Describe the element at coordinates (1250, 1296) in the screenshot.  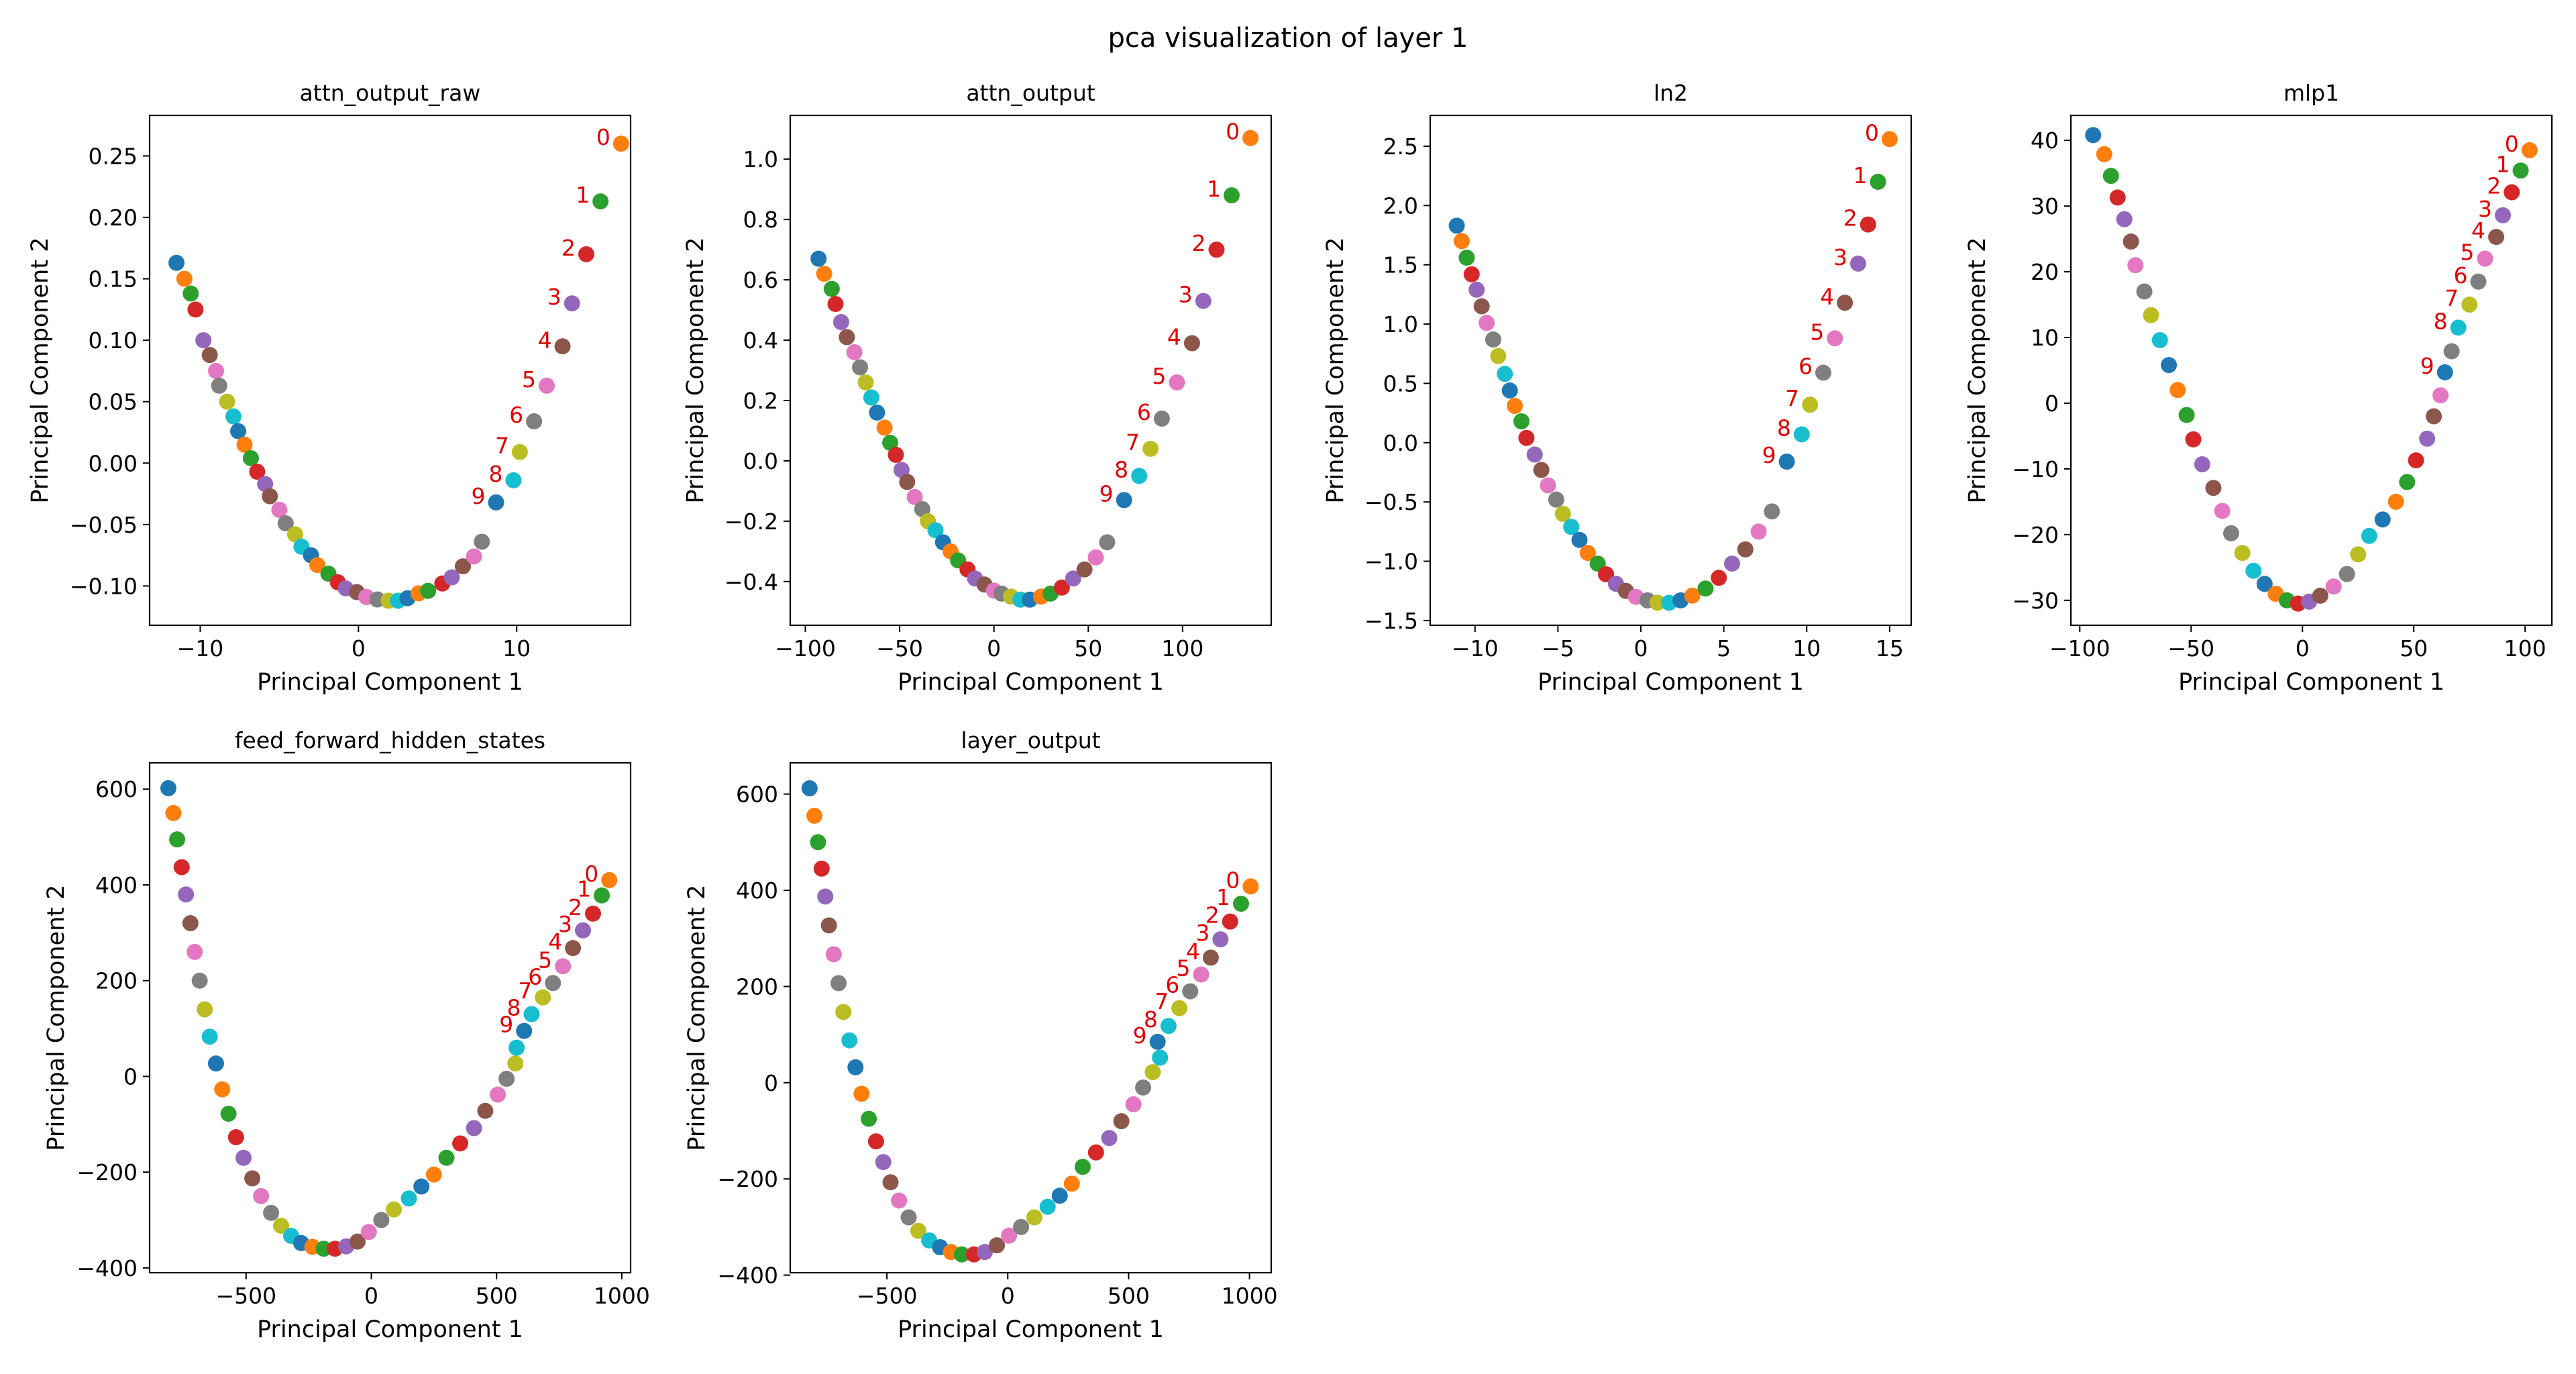
I see `x-tick-label: 1000` at that location.